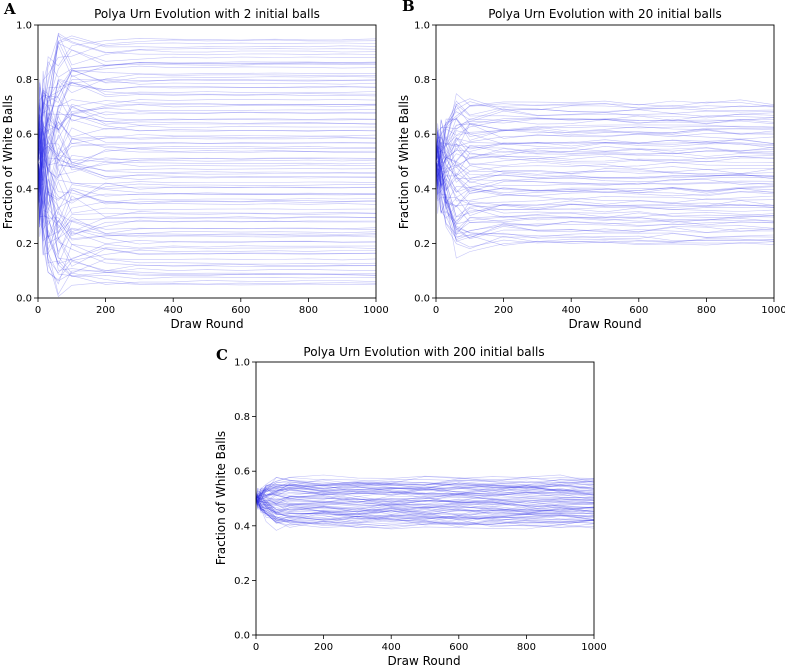  What do you see at coordinates (240, 310) in the screenshot?
I see `x-tick-label: 600` at bounding box center [240, 310].